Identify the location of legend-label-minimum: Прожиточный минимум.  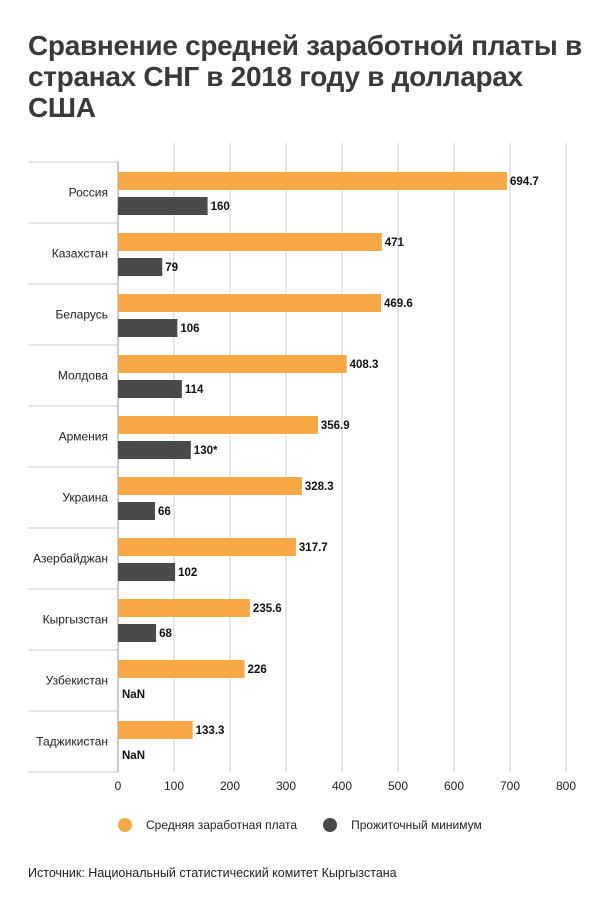
(416, 825).